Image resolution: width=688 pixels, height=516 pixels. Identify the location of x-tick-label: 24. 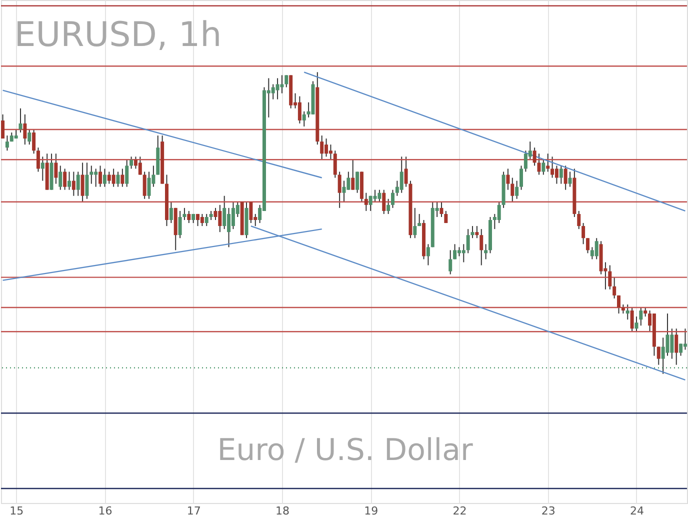
(637, 510).